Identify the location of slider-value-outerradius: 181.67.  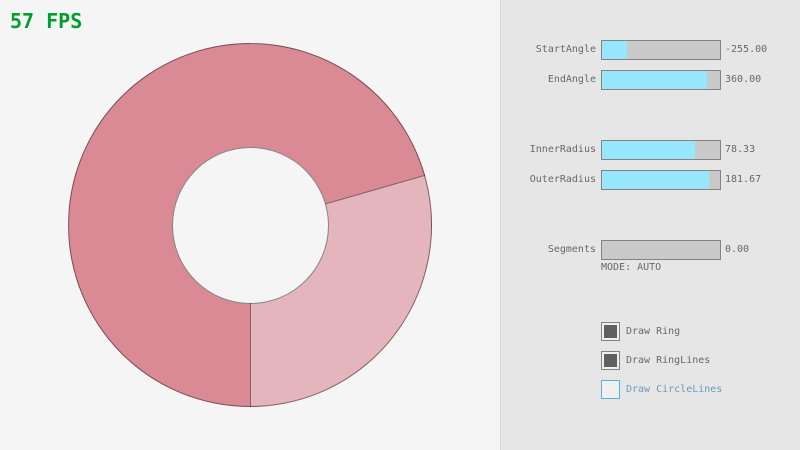
(743, 179).